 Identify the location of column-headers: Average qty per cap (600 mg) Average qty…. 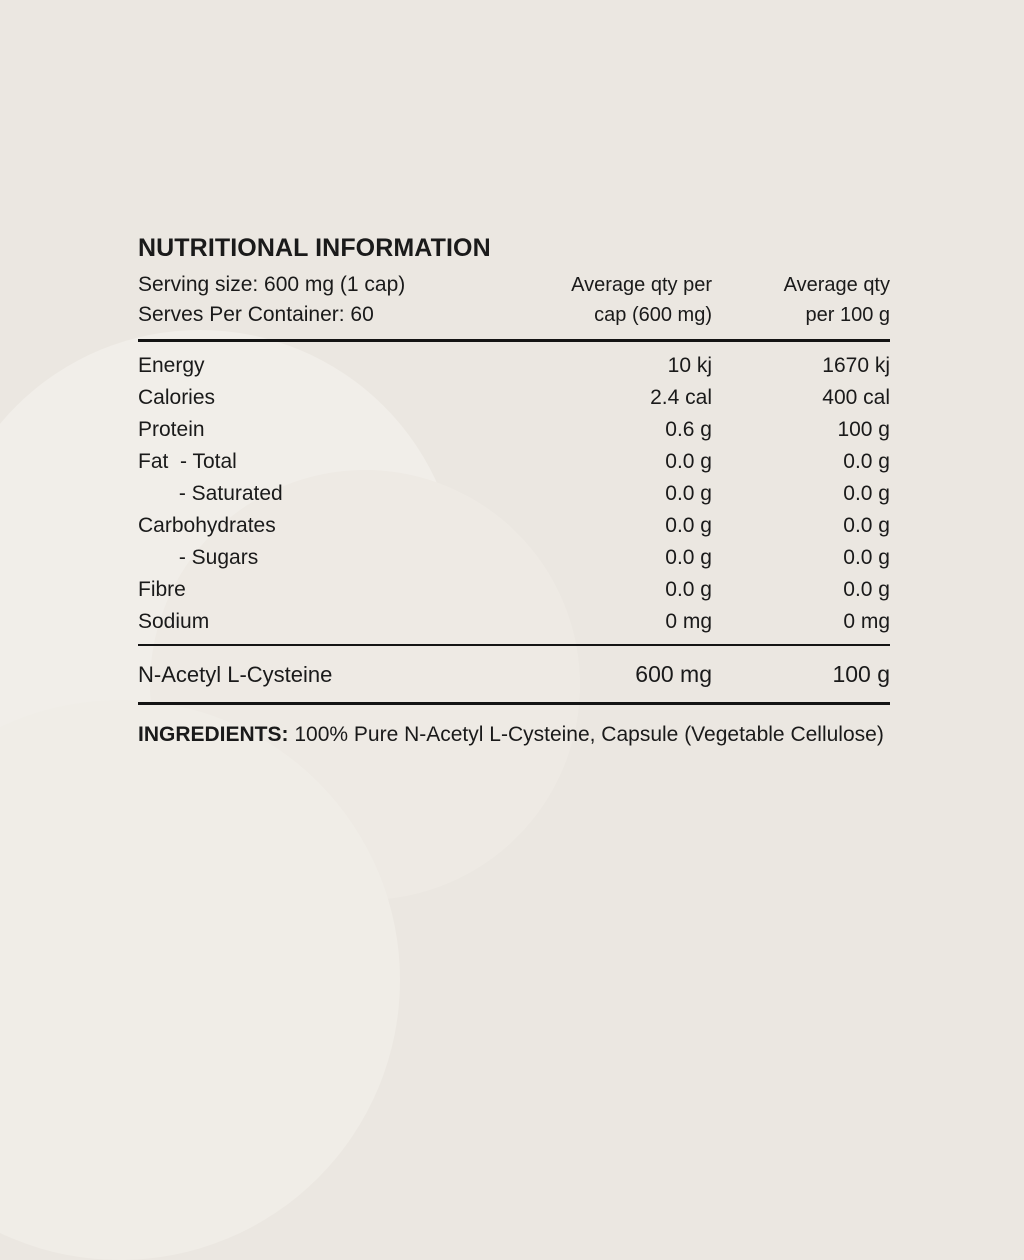
(708, 300).